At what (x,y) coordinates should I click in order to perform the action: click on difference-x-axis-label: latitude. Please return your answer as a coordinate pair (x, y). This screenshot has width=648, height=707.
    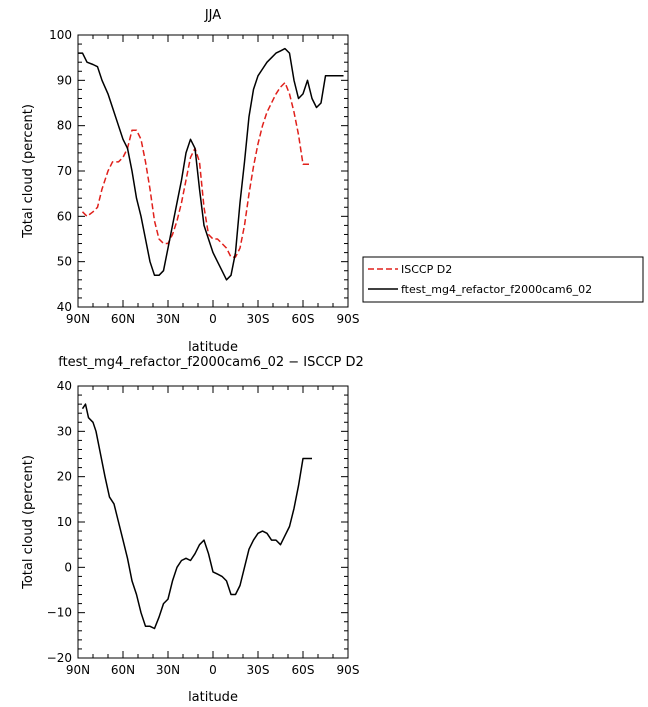
    Looking at the image, I should click on (213, 697).